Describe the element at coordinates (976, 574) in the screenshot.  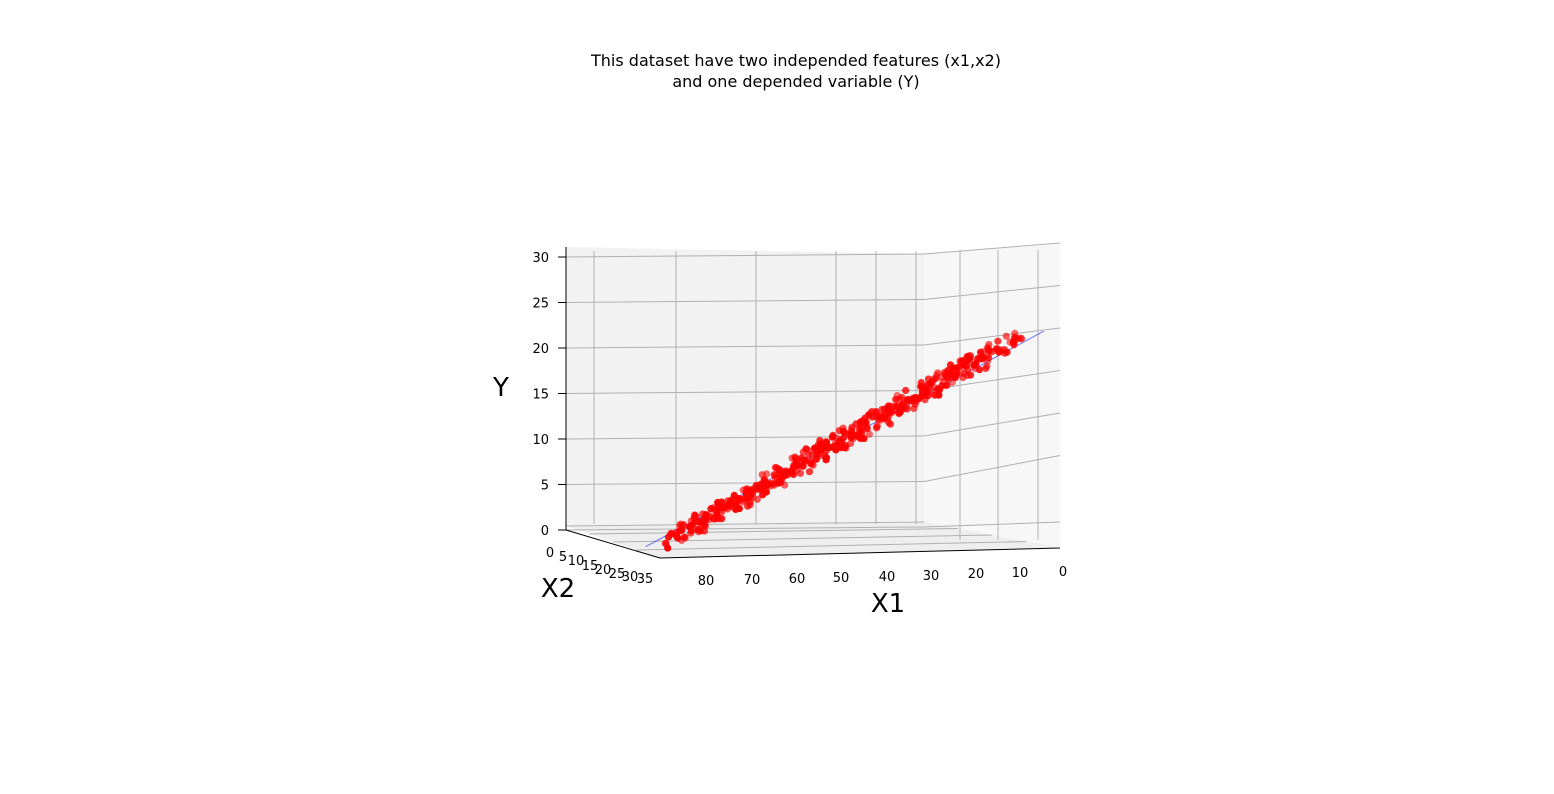
I see `x1-tick-label: 20` at that location.